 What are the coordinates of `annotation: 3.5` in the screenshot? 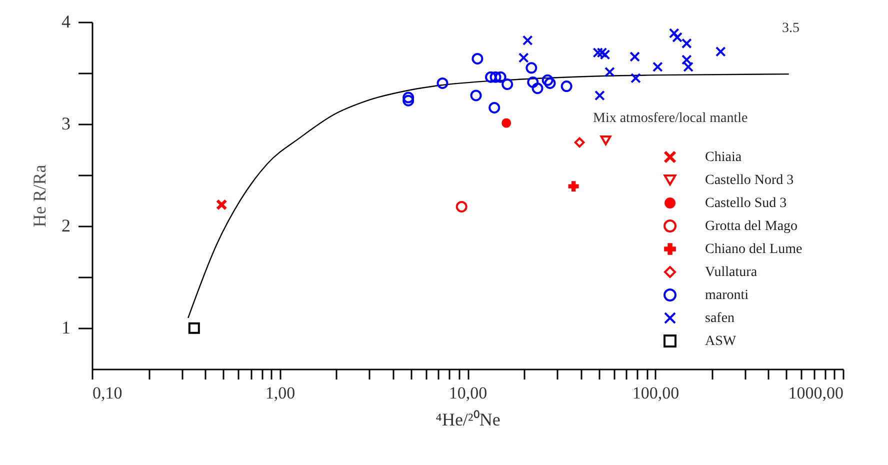 It's located at (791, 28).